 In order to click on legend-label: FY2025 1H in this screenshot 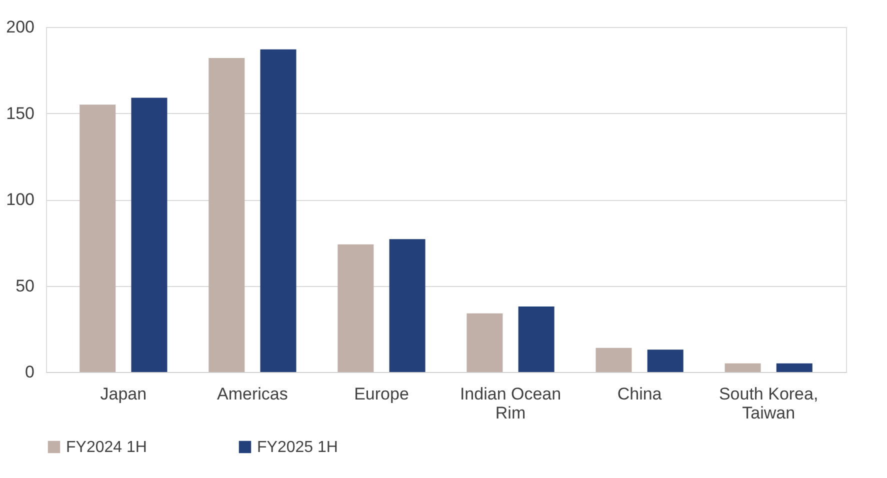, I will do `click(297, 447)`.